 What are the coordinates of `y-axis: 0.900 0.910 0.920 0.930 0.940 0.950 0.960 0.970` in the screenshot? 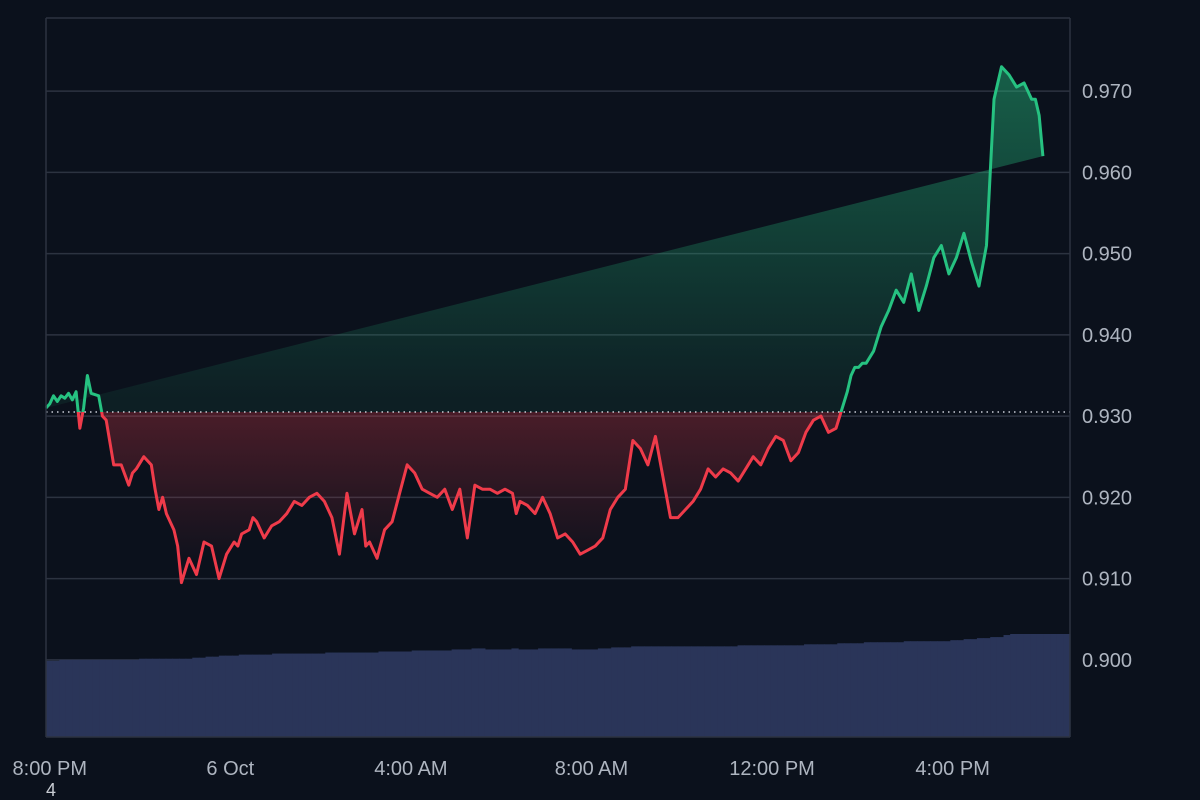 It's located at (1107, 376).